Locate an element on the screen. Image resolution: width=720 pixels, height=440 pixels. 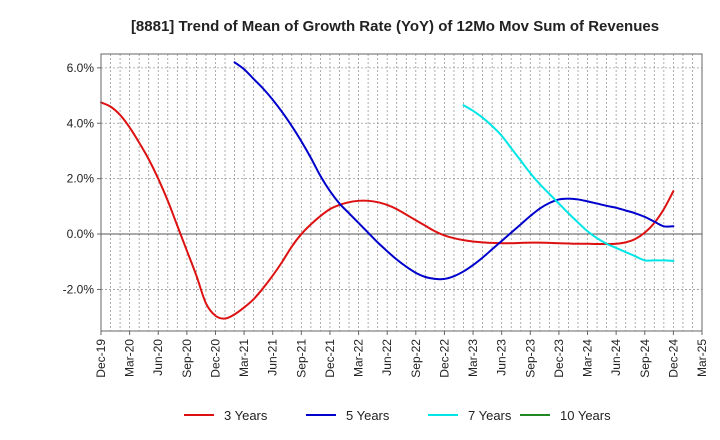
x-tick-label: Mar-25 is located at coordinates (702, 358).